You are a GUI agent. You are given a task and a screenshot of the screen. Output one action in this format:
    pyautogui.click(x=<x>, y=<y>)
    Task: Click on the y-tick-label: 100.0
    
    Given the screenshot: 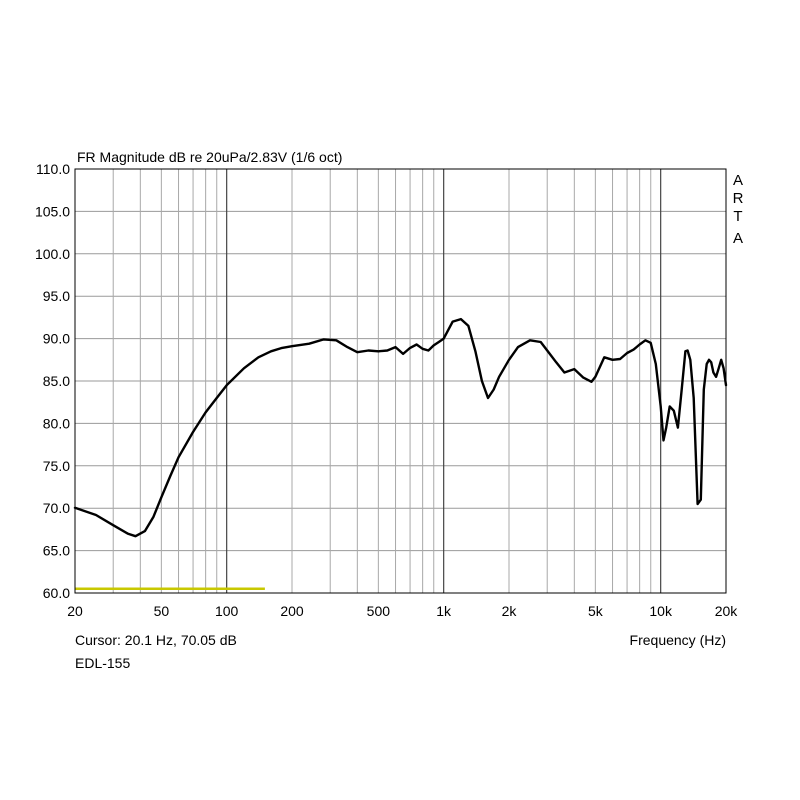 What is the action you would take?
    pyautogui.click(x=52, y=254)
    